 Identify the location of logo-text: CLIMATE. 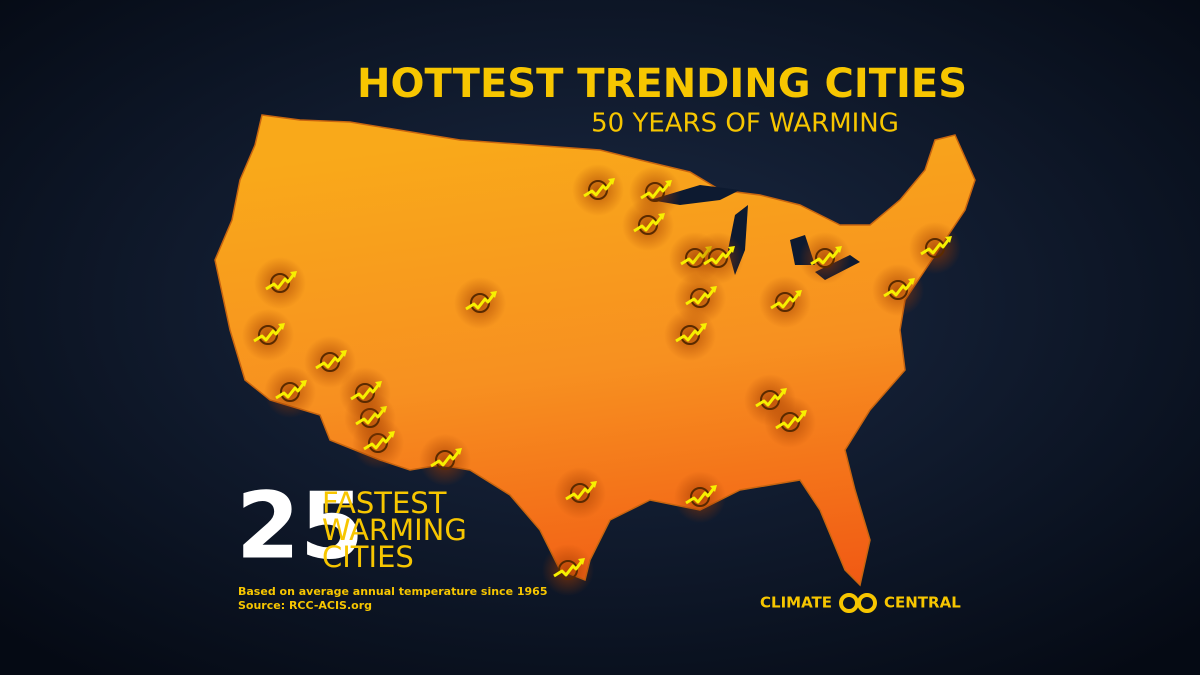
(796, 603).